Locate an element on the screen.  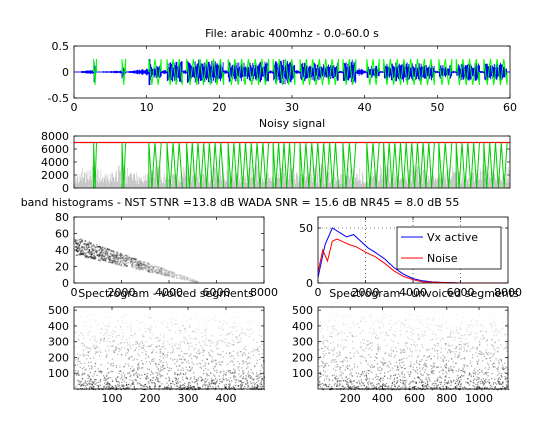
vad-segment is located at coordinates (124, 72).